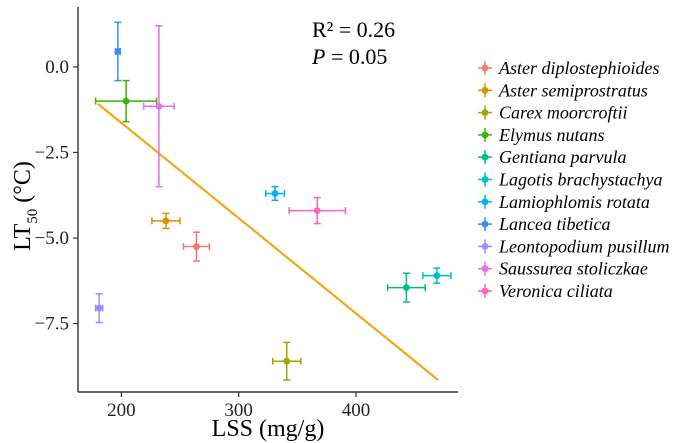 This screenshot has height=443, width=700. I want to click on legend-item: Lagotis brachystachya, so click(570, 180).